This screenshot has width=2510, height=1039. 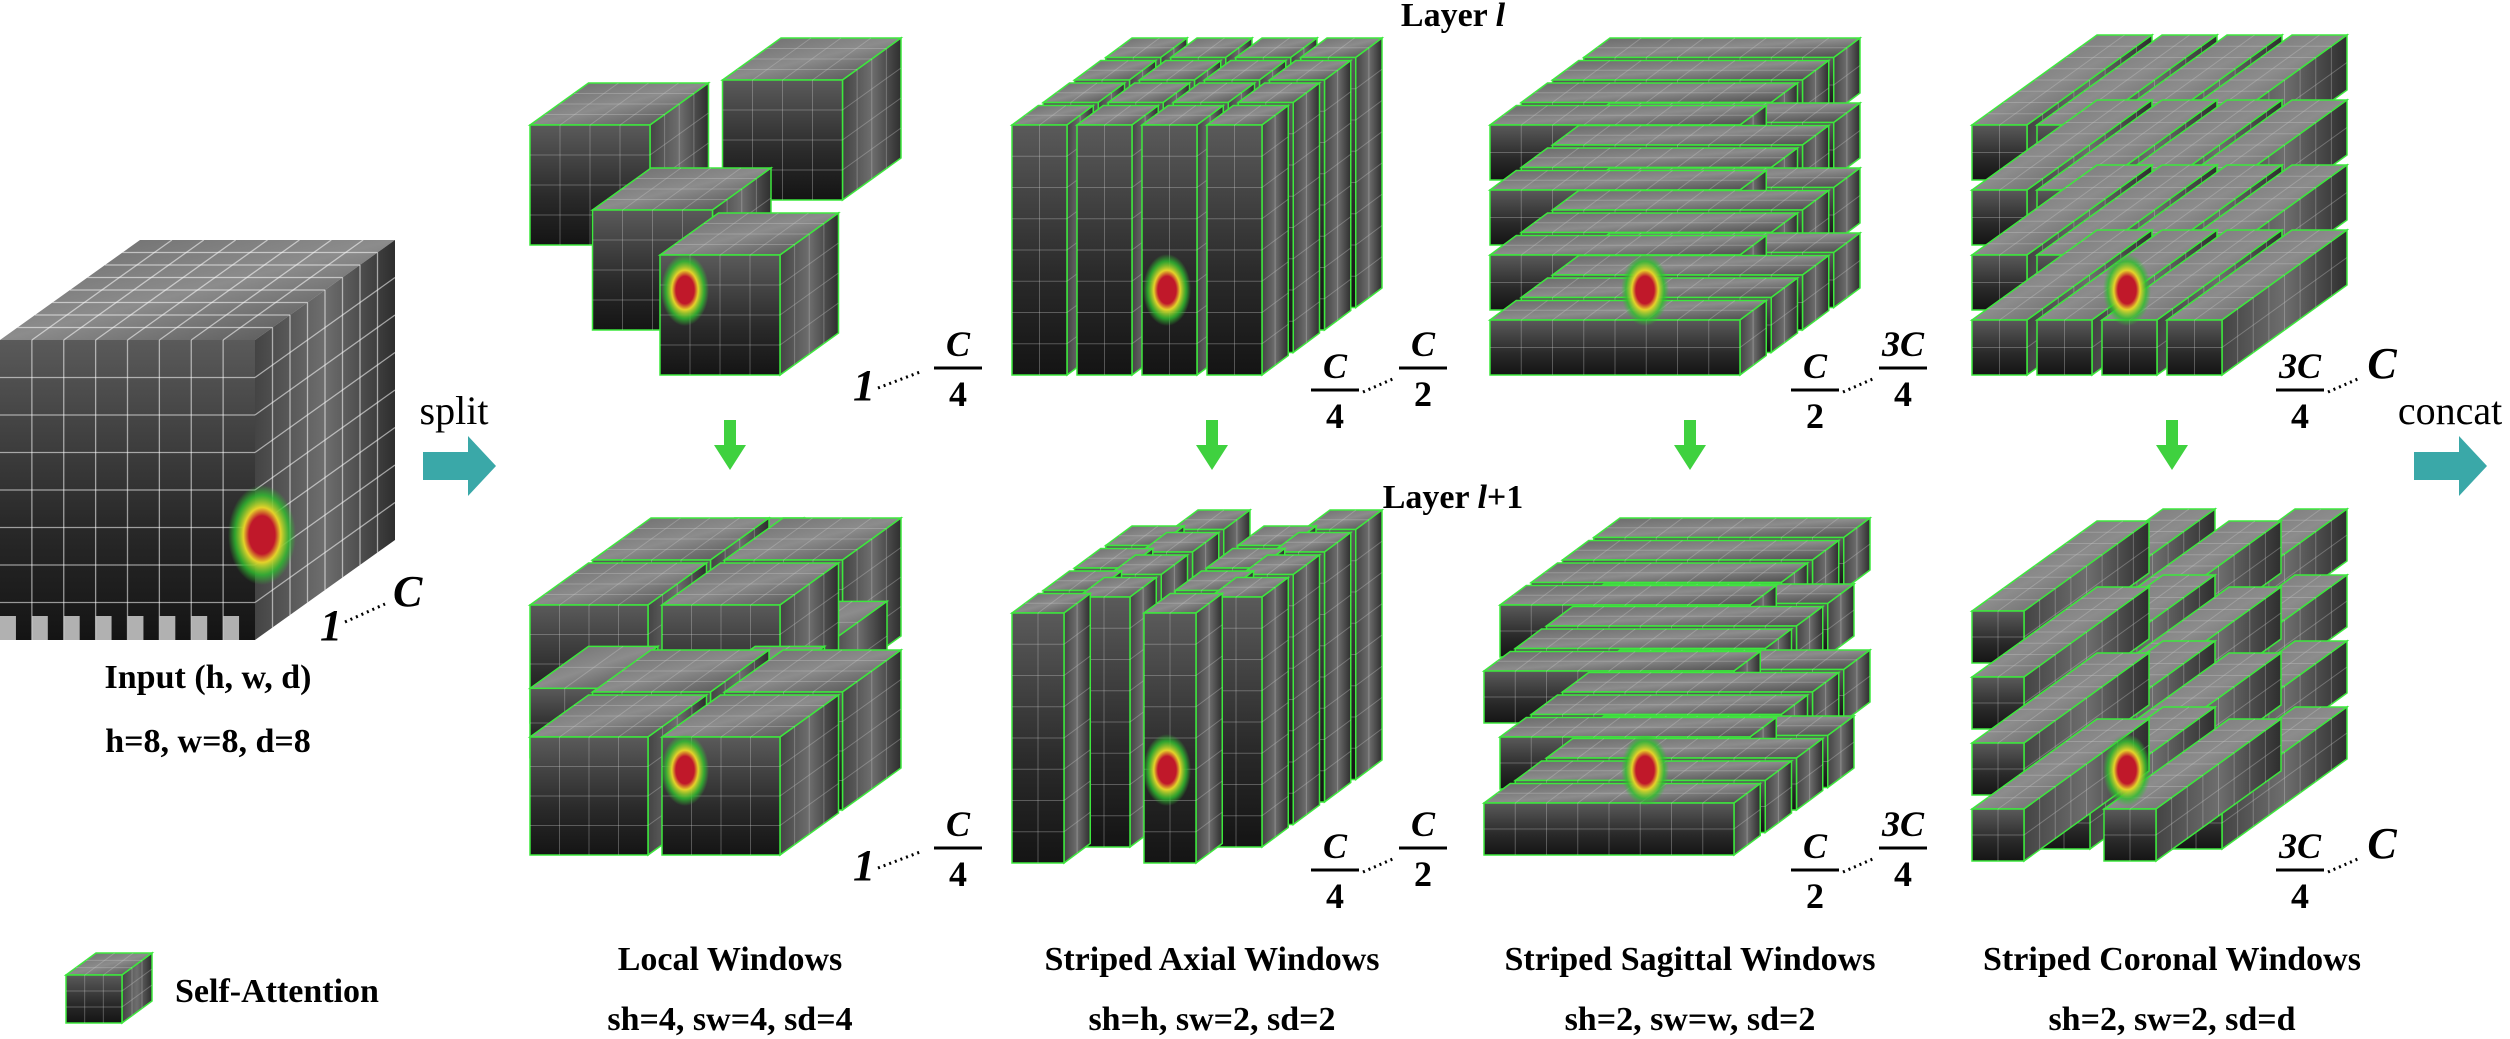 I want to click on axial-windows-top, so click(x=1197, y=206).